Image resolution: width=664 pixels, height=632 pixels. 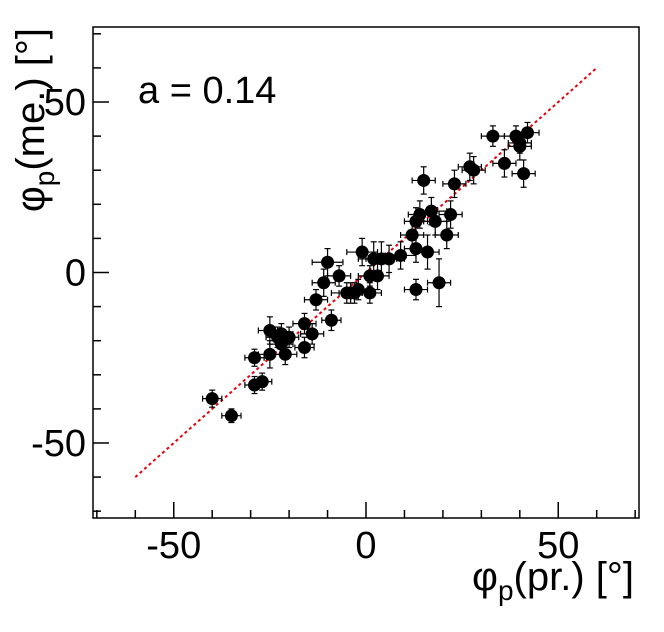 What do you see at coordinates (558, 546) in the screenshot?
I see `x-tick-label: 50` at bounding box center [558, 546].